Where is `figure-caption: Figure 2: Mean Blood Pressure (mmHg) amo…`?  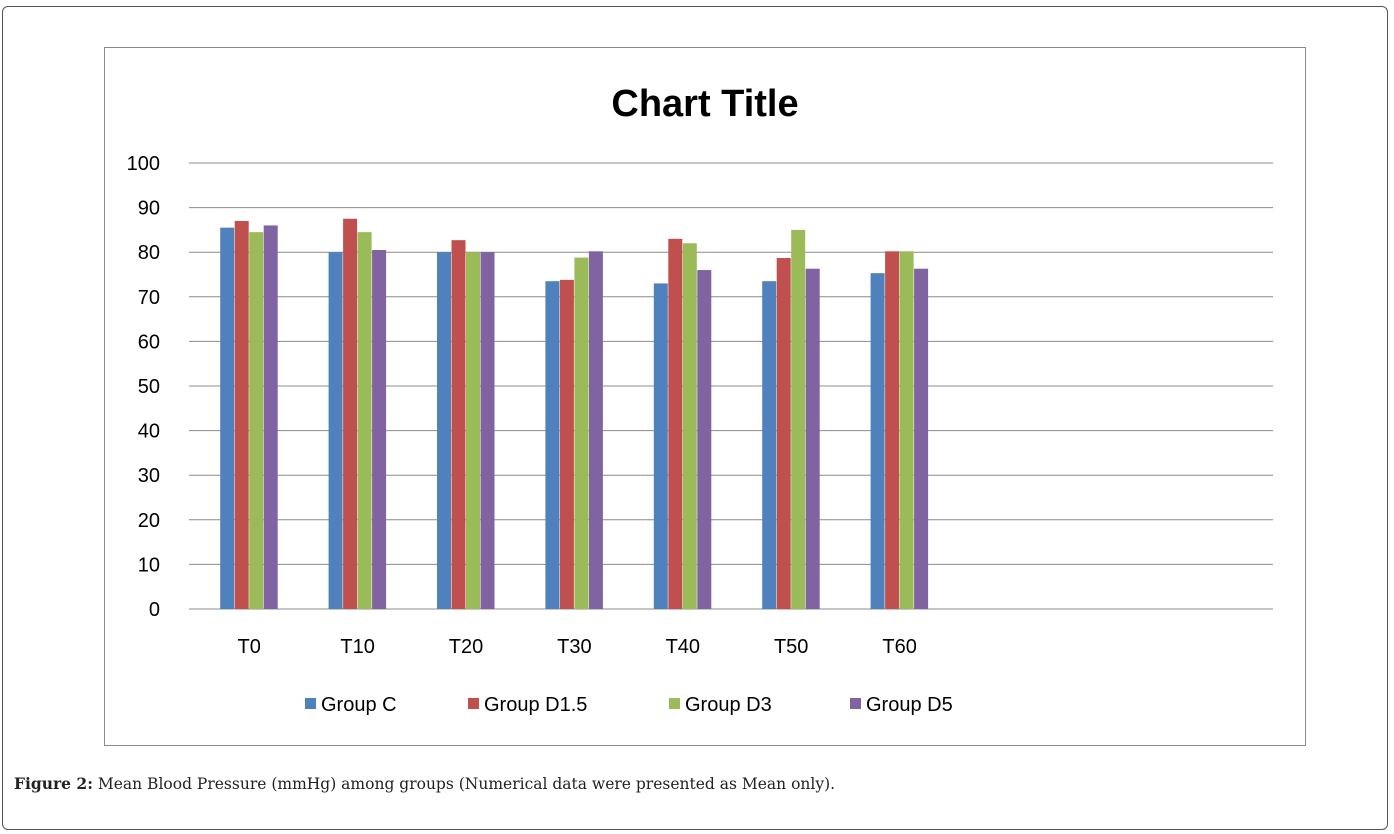
figure-caption: Figure 2: Mean Blood Pressure (mmHg) amo… is located at coordinates (694, 783).